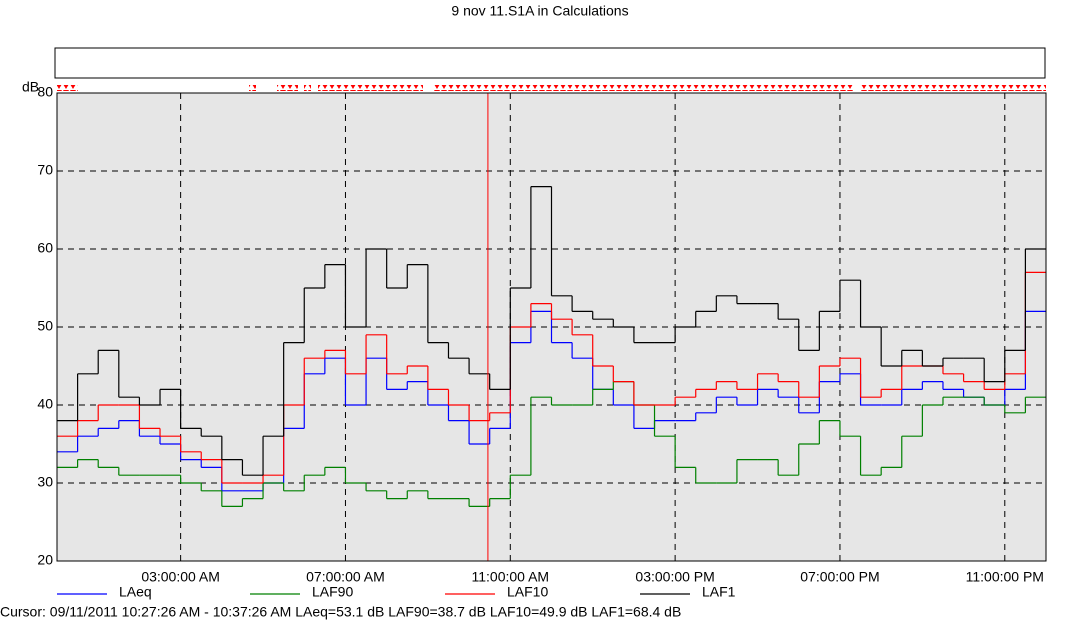 This screenshot has height=627, width=1081. I want to click on legend-label: LAF10, so click(527, 592).